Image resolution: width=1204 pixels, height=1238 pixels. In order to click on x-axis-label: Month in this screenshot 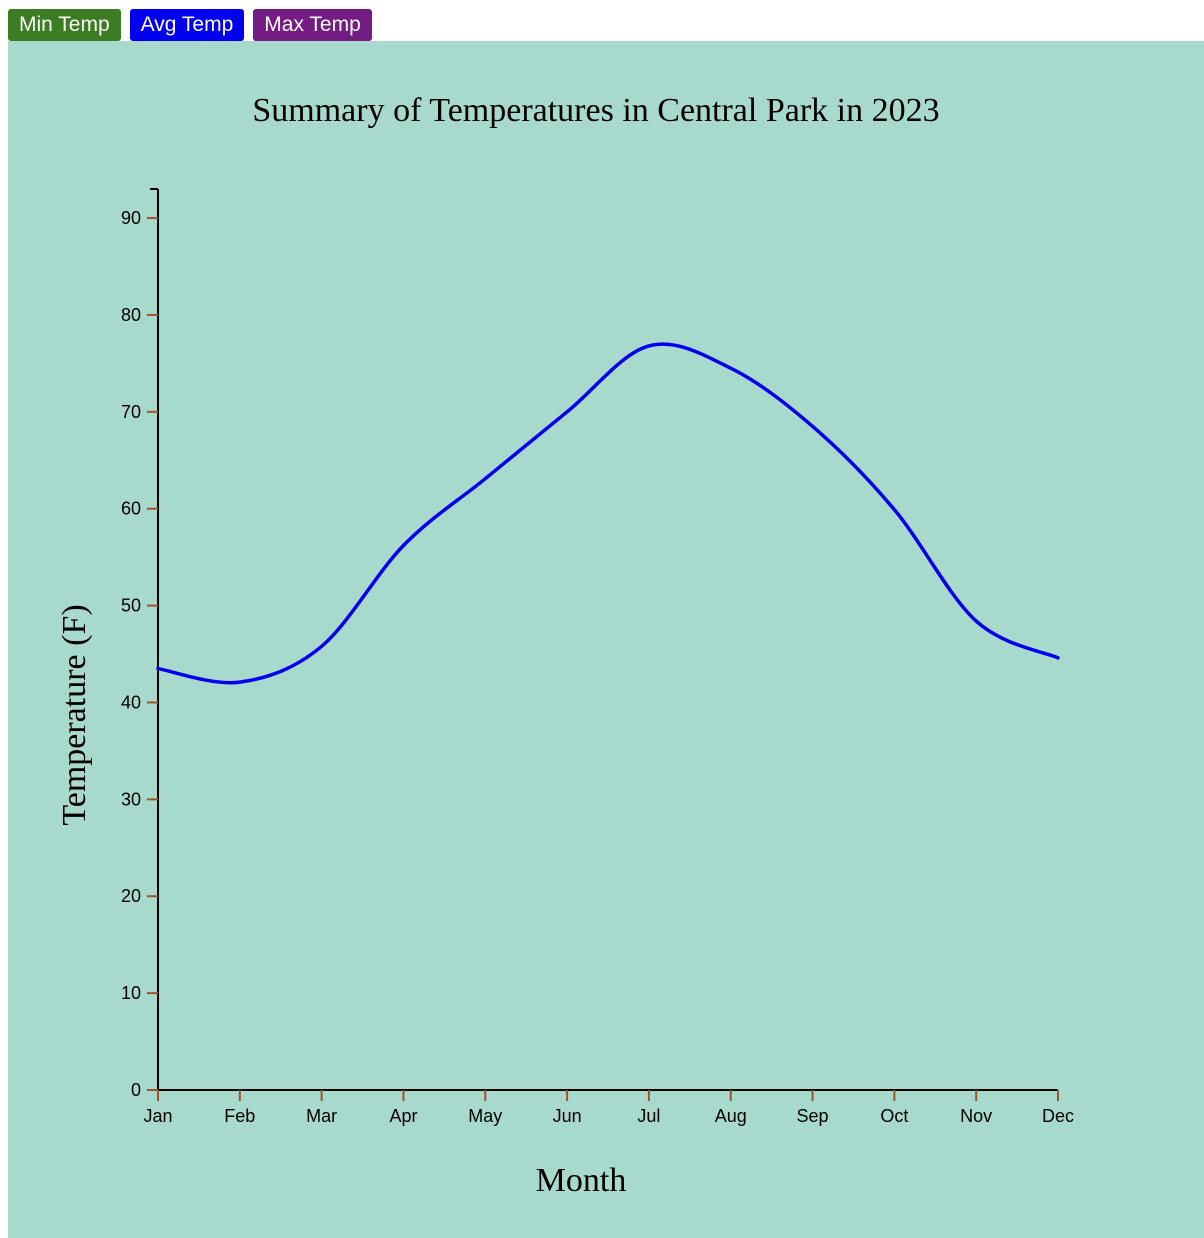, I will do `click(581, 1180)`.